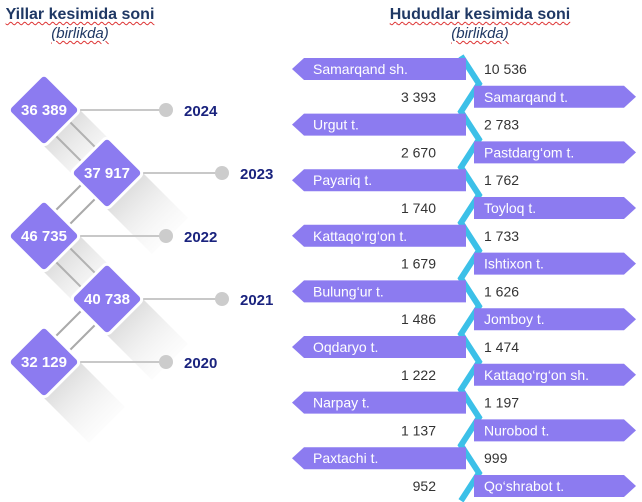 The image size is (642, 502). I want to click on region-label: Bulung‘ur t., so click(348, 291).